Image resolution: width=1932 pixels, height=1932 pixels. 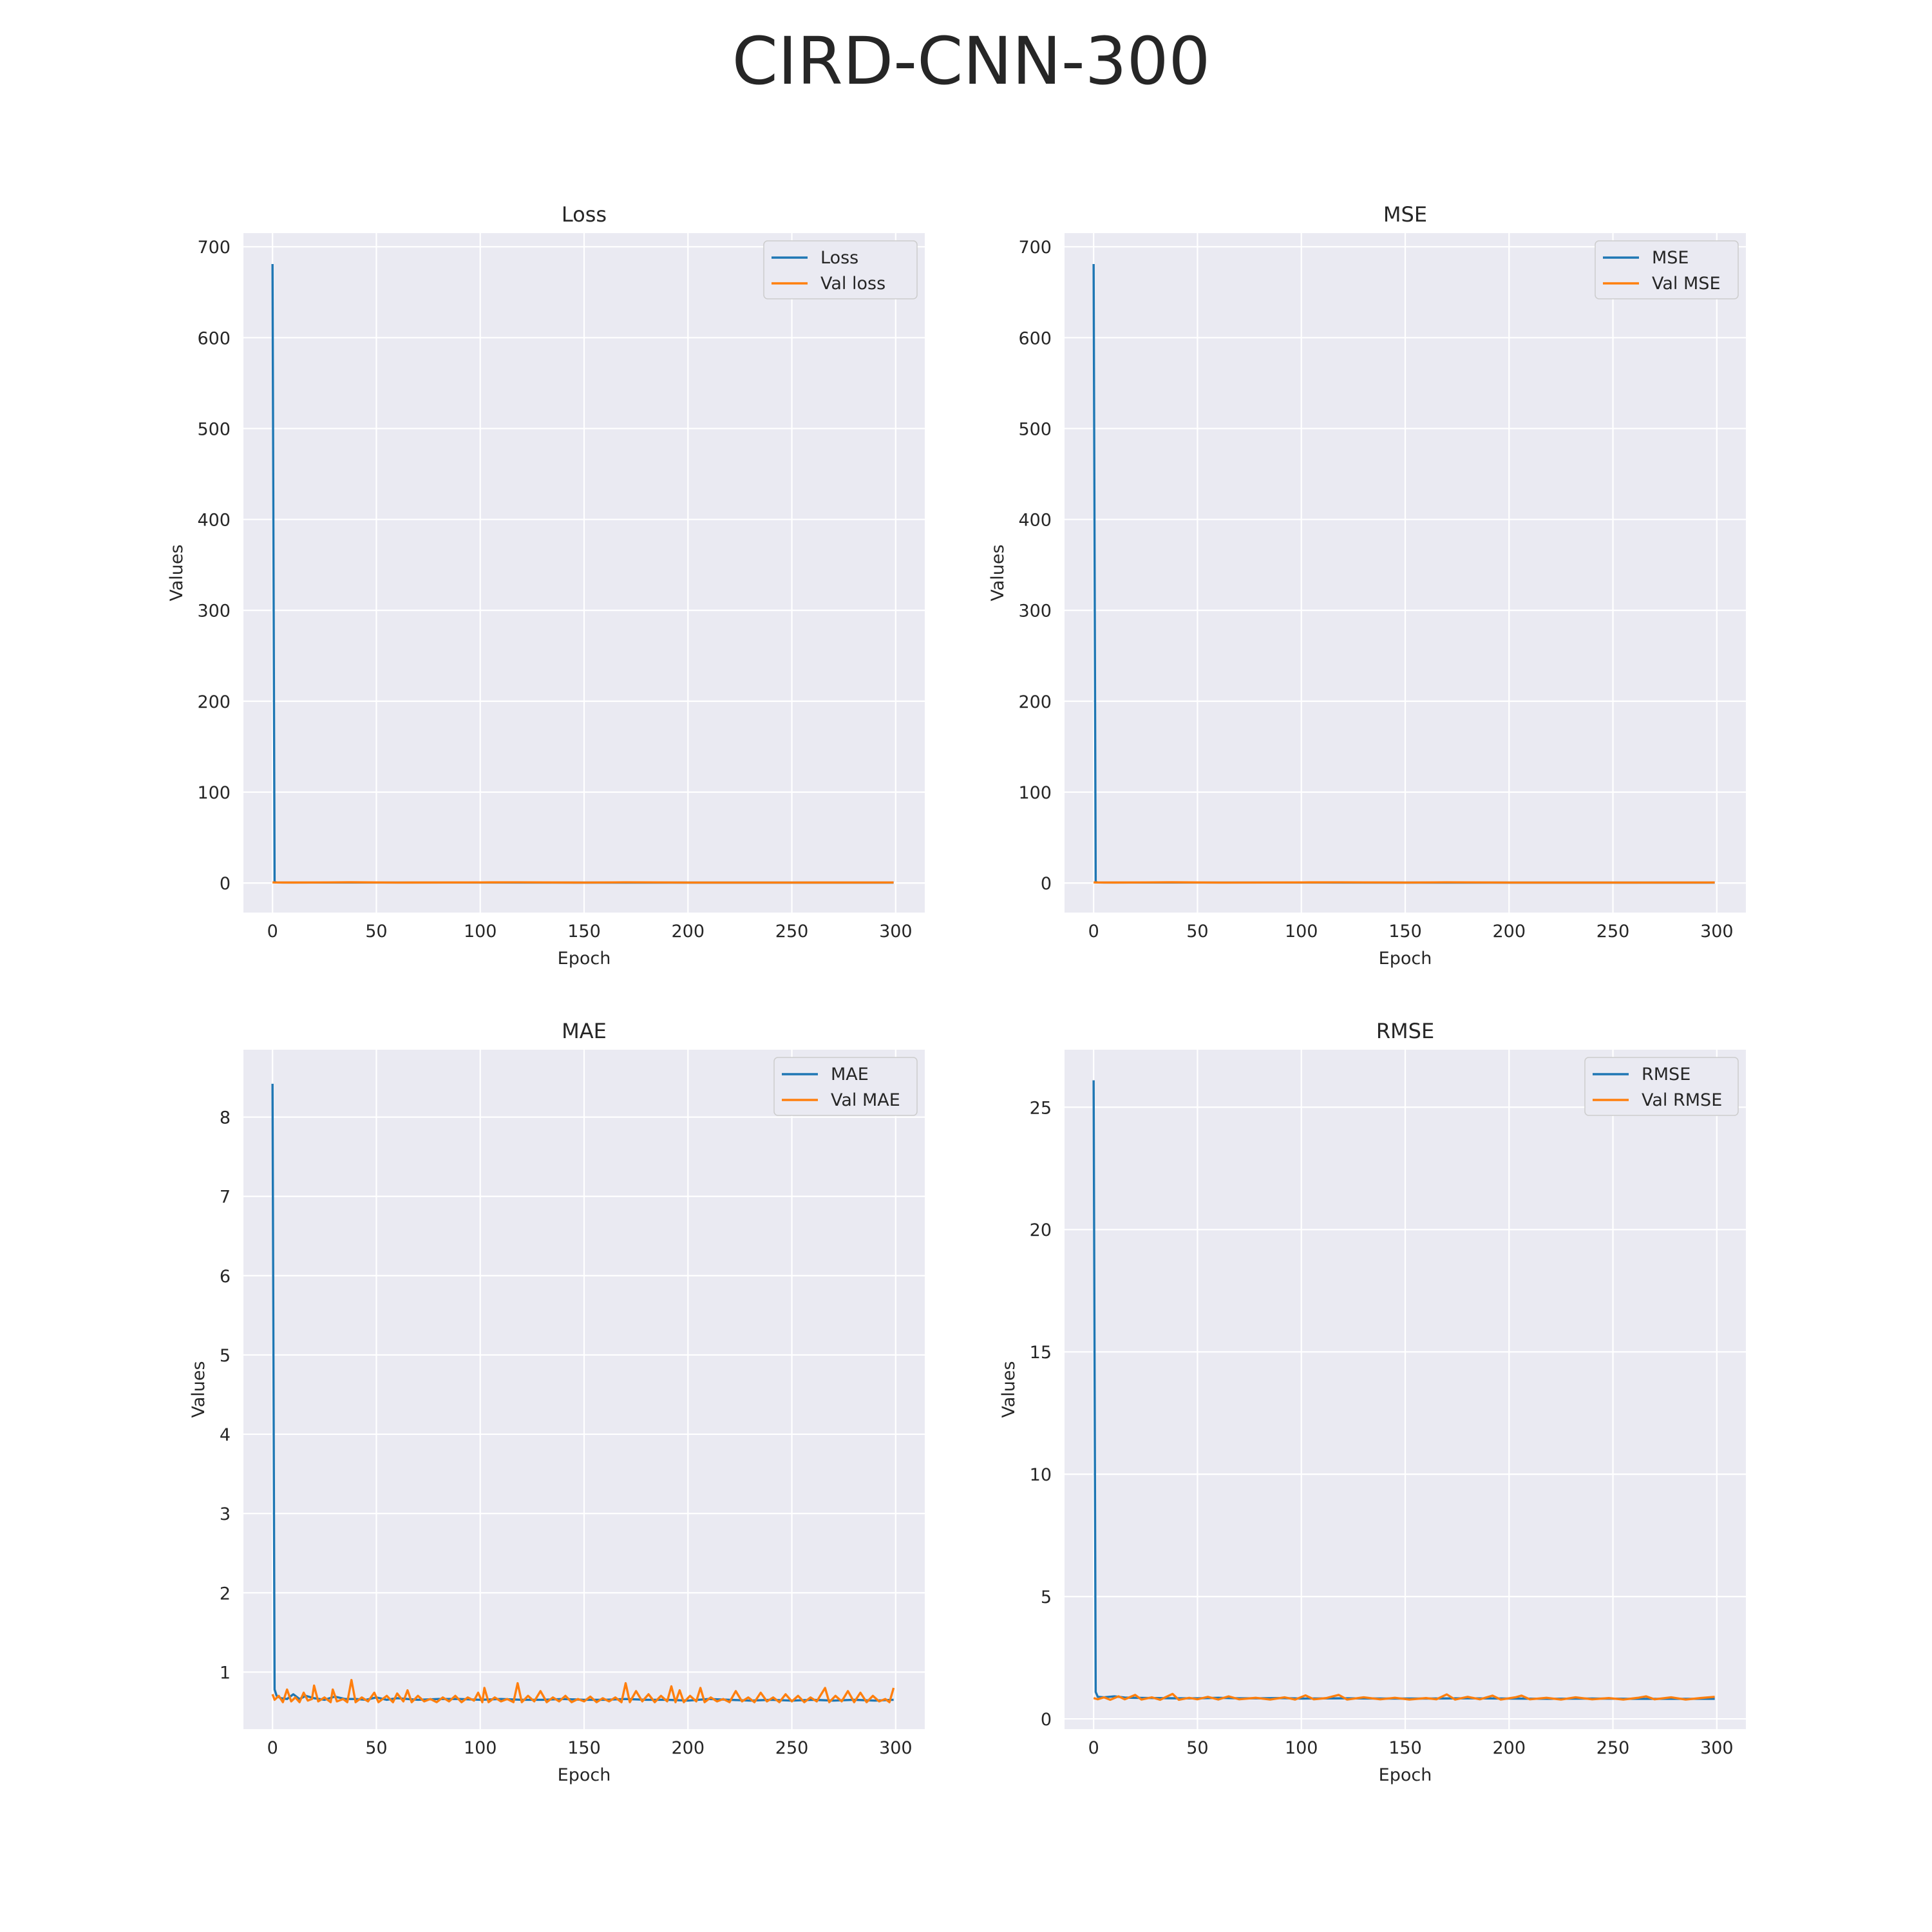 What do you see at coordinates (866, 1100) in the screenshot?
I see `legend-label-val-mae: Val MAE` at bounding box center [866, 1100].